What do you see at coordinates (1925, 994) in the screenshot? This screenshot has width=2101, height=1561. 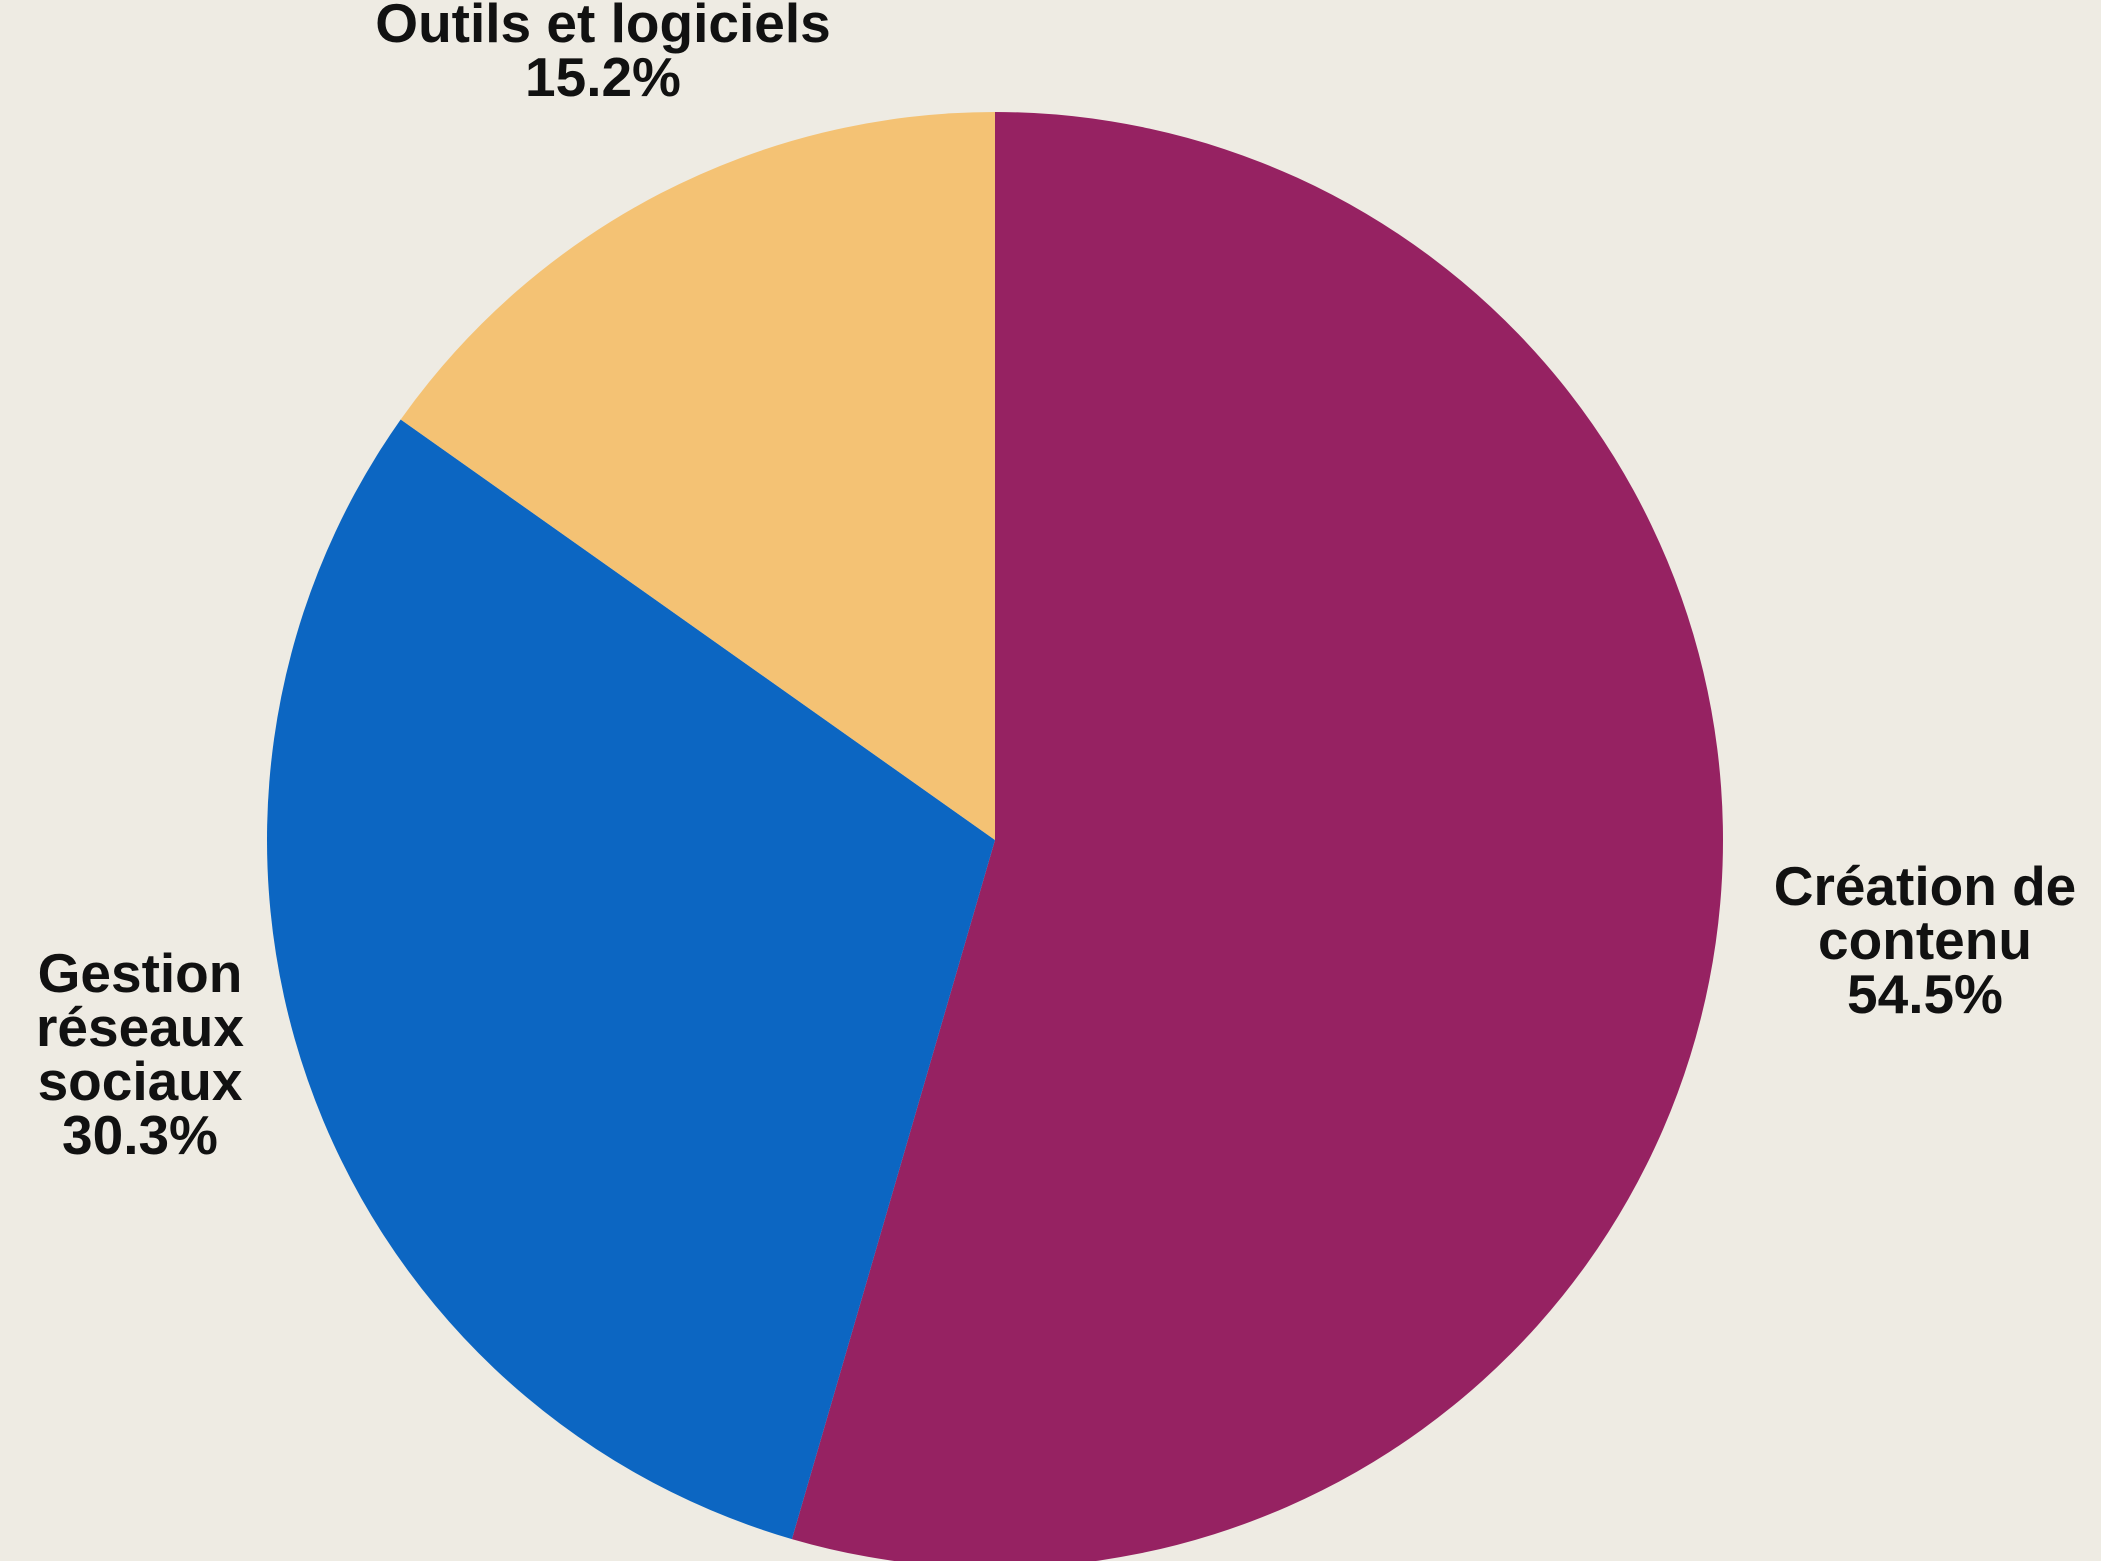 I see `slice-percent: 54.5%` at bounding box center [1925, 994].